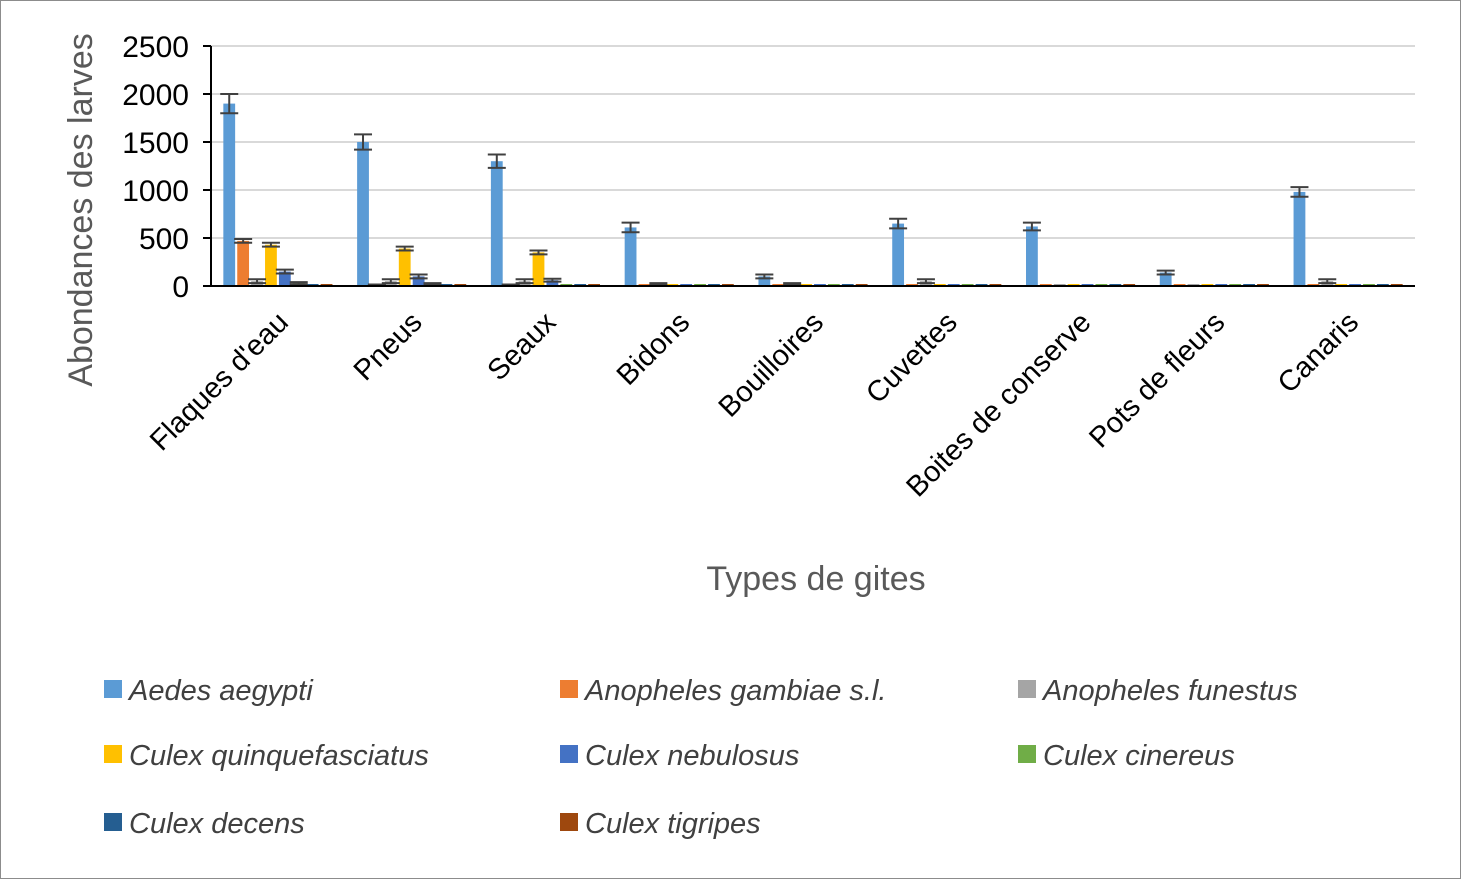  Describe the element at coordinates (164, 239) in the screenshot. I see `y-tick-label: 500` at that location.